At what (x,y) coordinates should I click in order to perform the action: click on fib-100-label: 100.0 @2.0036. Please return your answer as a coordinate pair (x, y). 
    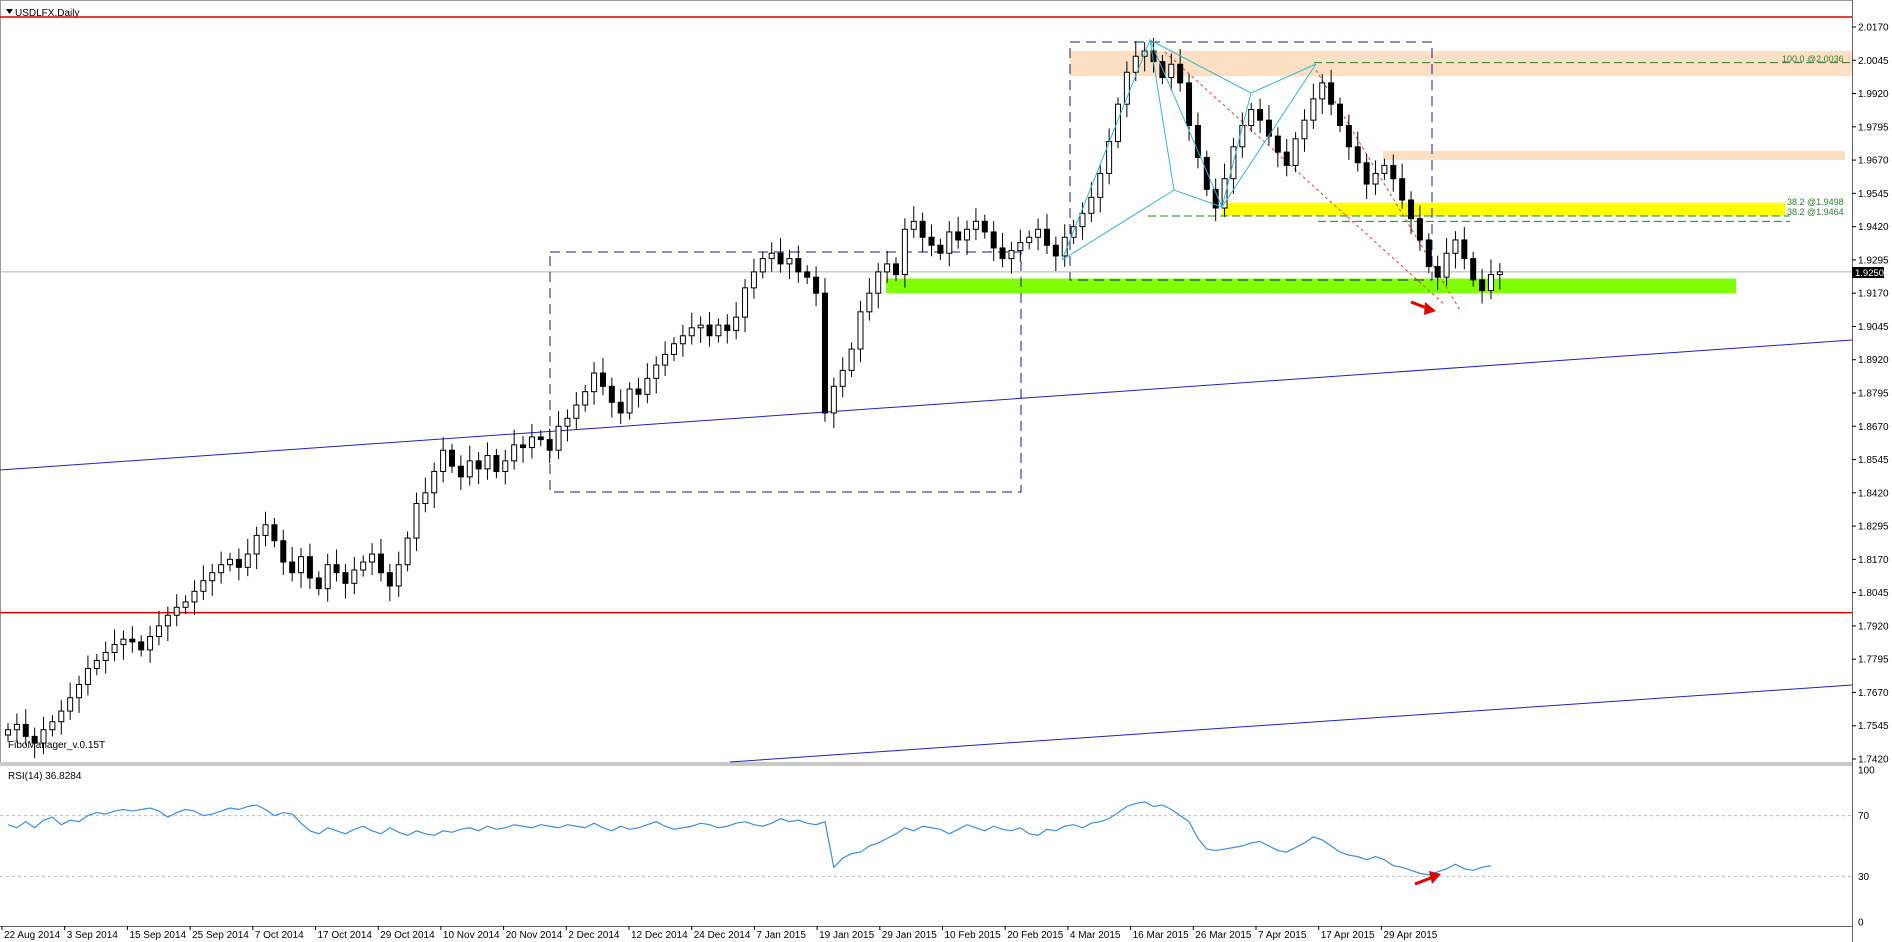
    Looking at the image, I should click on (1813, 59).